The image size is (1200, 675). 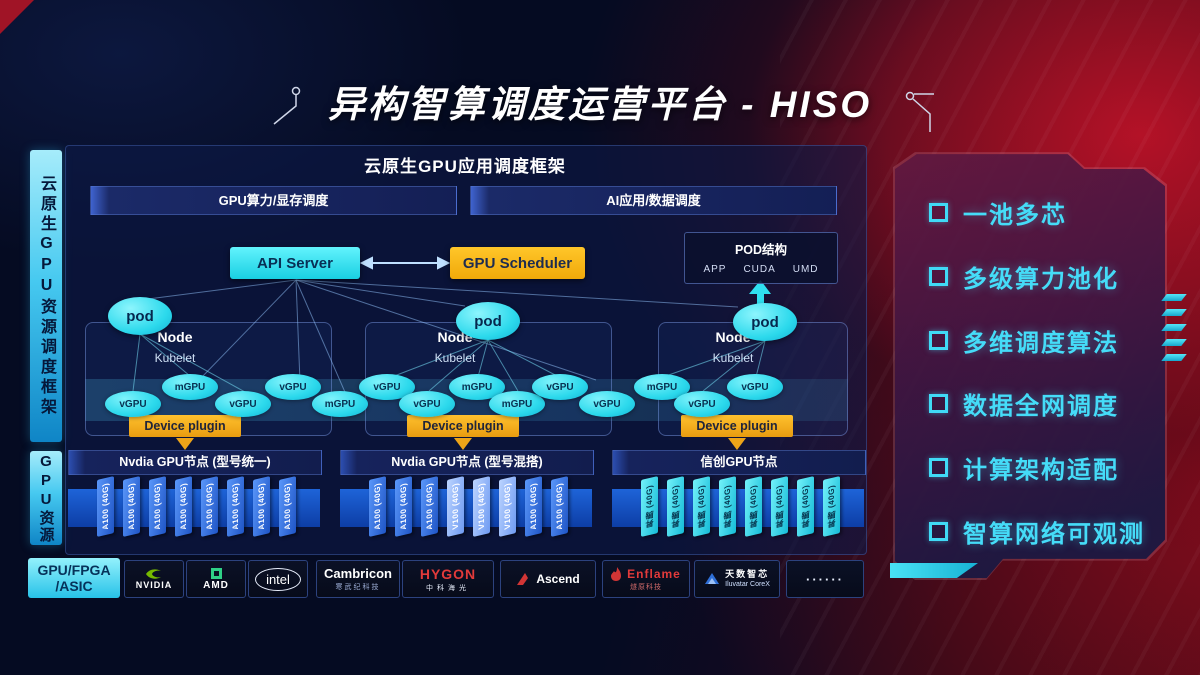 What do you see at coordinates (1041, 343) in the screenshot?
I see `feature-text: 多维调度算法` at bounding box center [1041, 343].